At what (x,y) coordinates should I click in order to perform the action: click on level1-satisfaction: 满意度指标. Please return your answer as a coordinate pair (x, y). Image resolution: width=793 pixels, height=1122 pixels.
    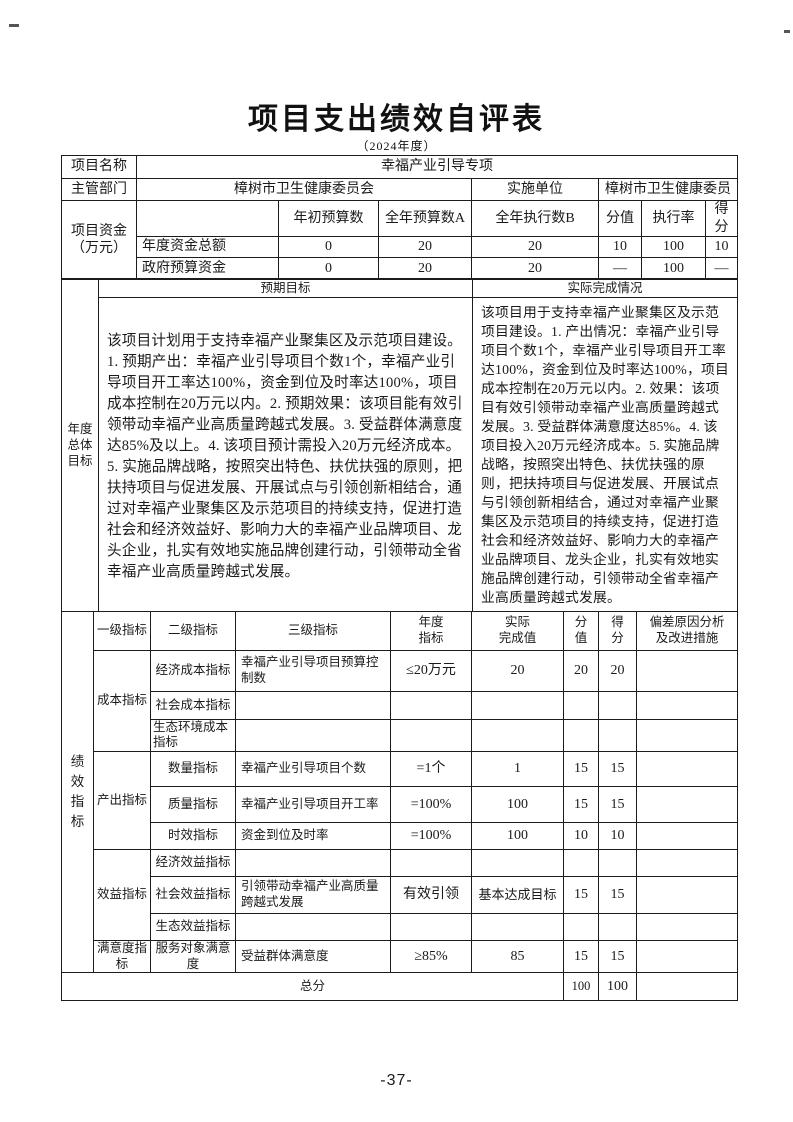
    Looking at the image, I should click on (122, 957).